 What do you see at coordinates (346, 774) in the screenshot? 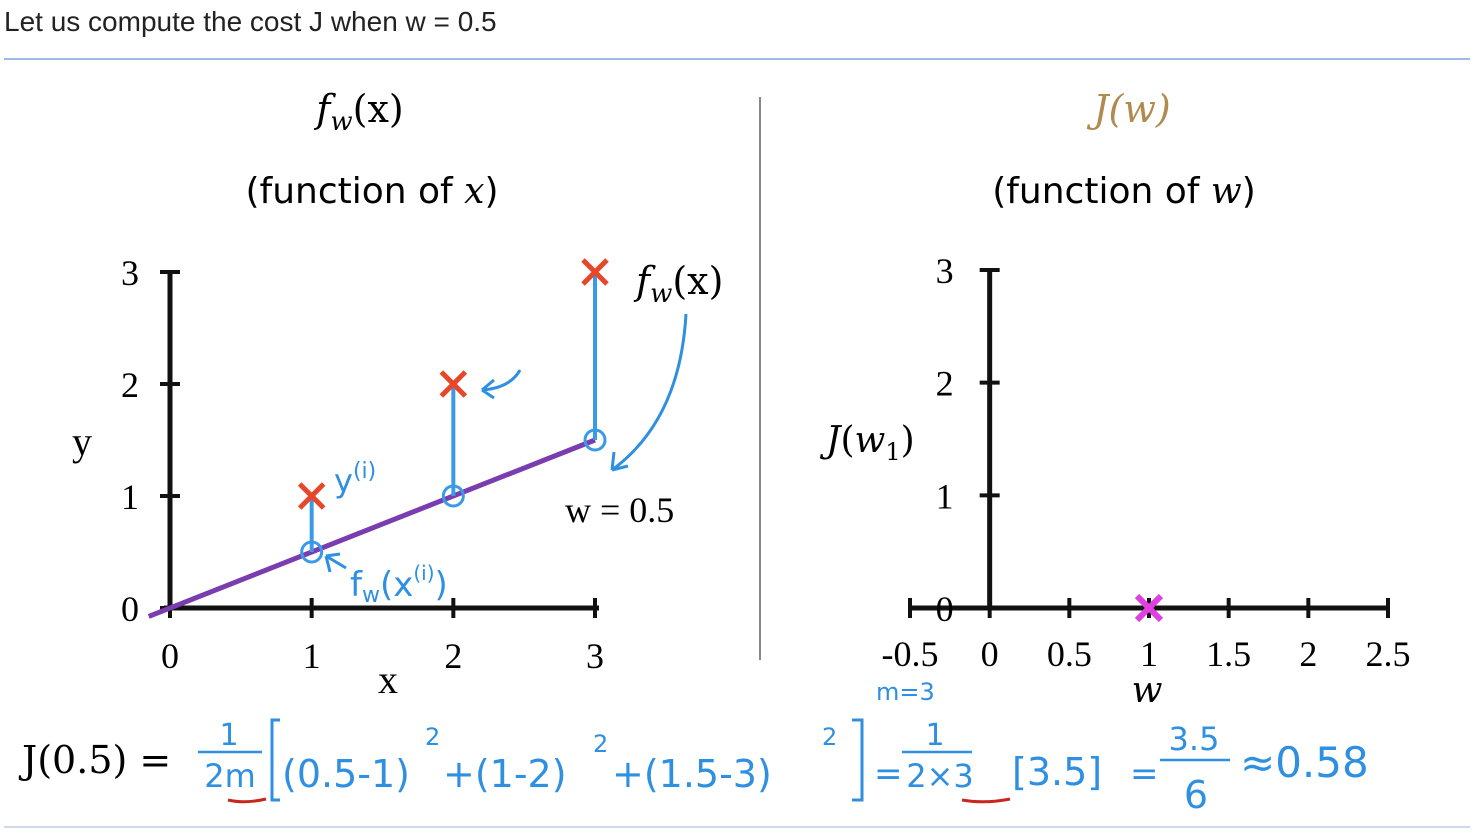
I see `term-1: (0.5-1)` at bounding box center [346, 774].